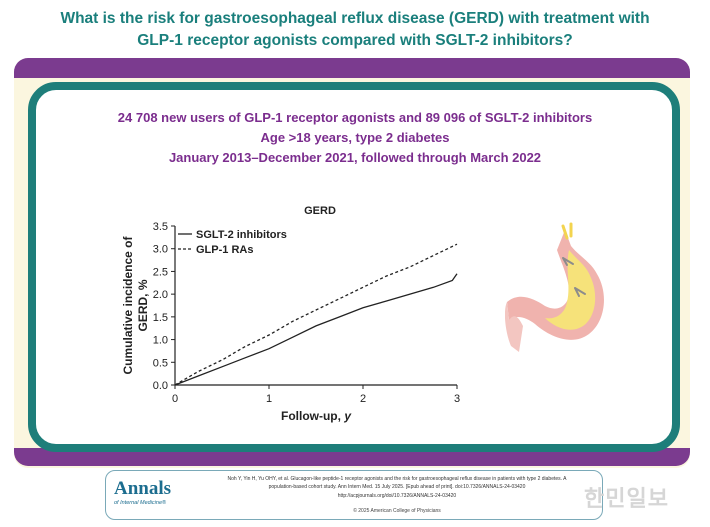  Describe the element at coordinates (316, 329) in the screenshot. I see `series-line-sglt2` at that location.